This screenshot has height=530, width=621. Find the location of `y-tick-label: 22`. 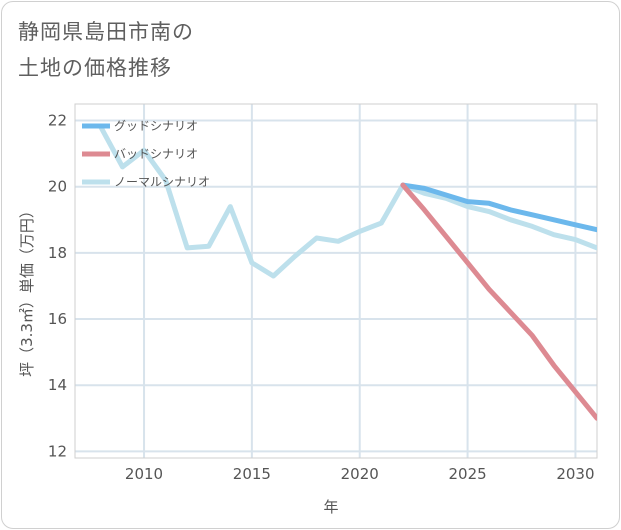

y-tick-label: 22 is located at coordinates (57, 121).